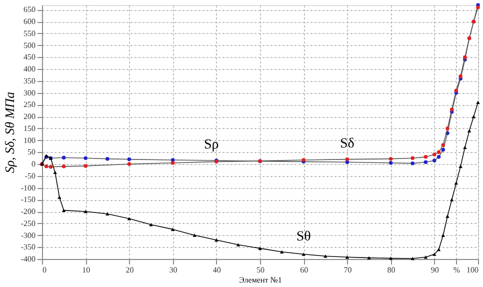 Image resolution: width=483 pixels, height=287 pixels. I want to click on y-tick-label: 550, so click(30, 33).